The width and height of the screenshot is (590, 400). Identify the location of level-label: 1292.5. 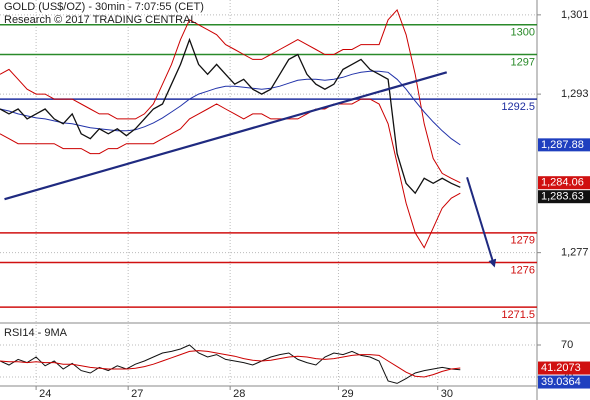
(518, 107).